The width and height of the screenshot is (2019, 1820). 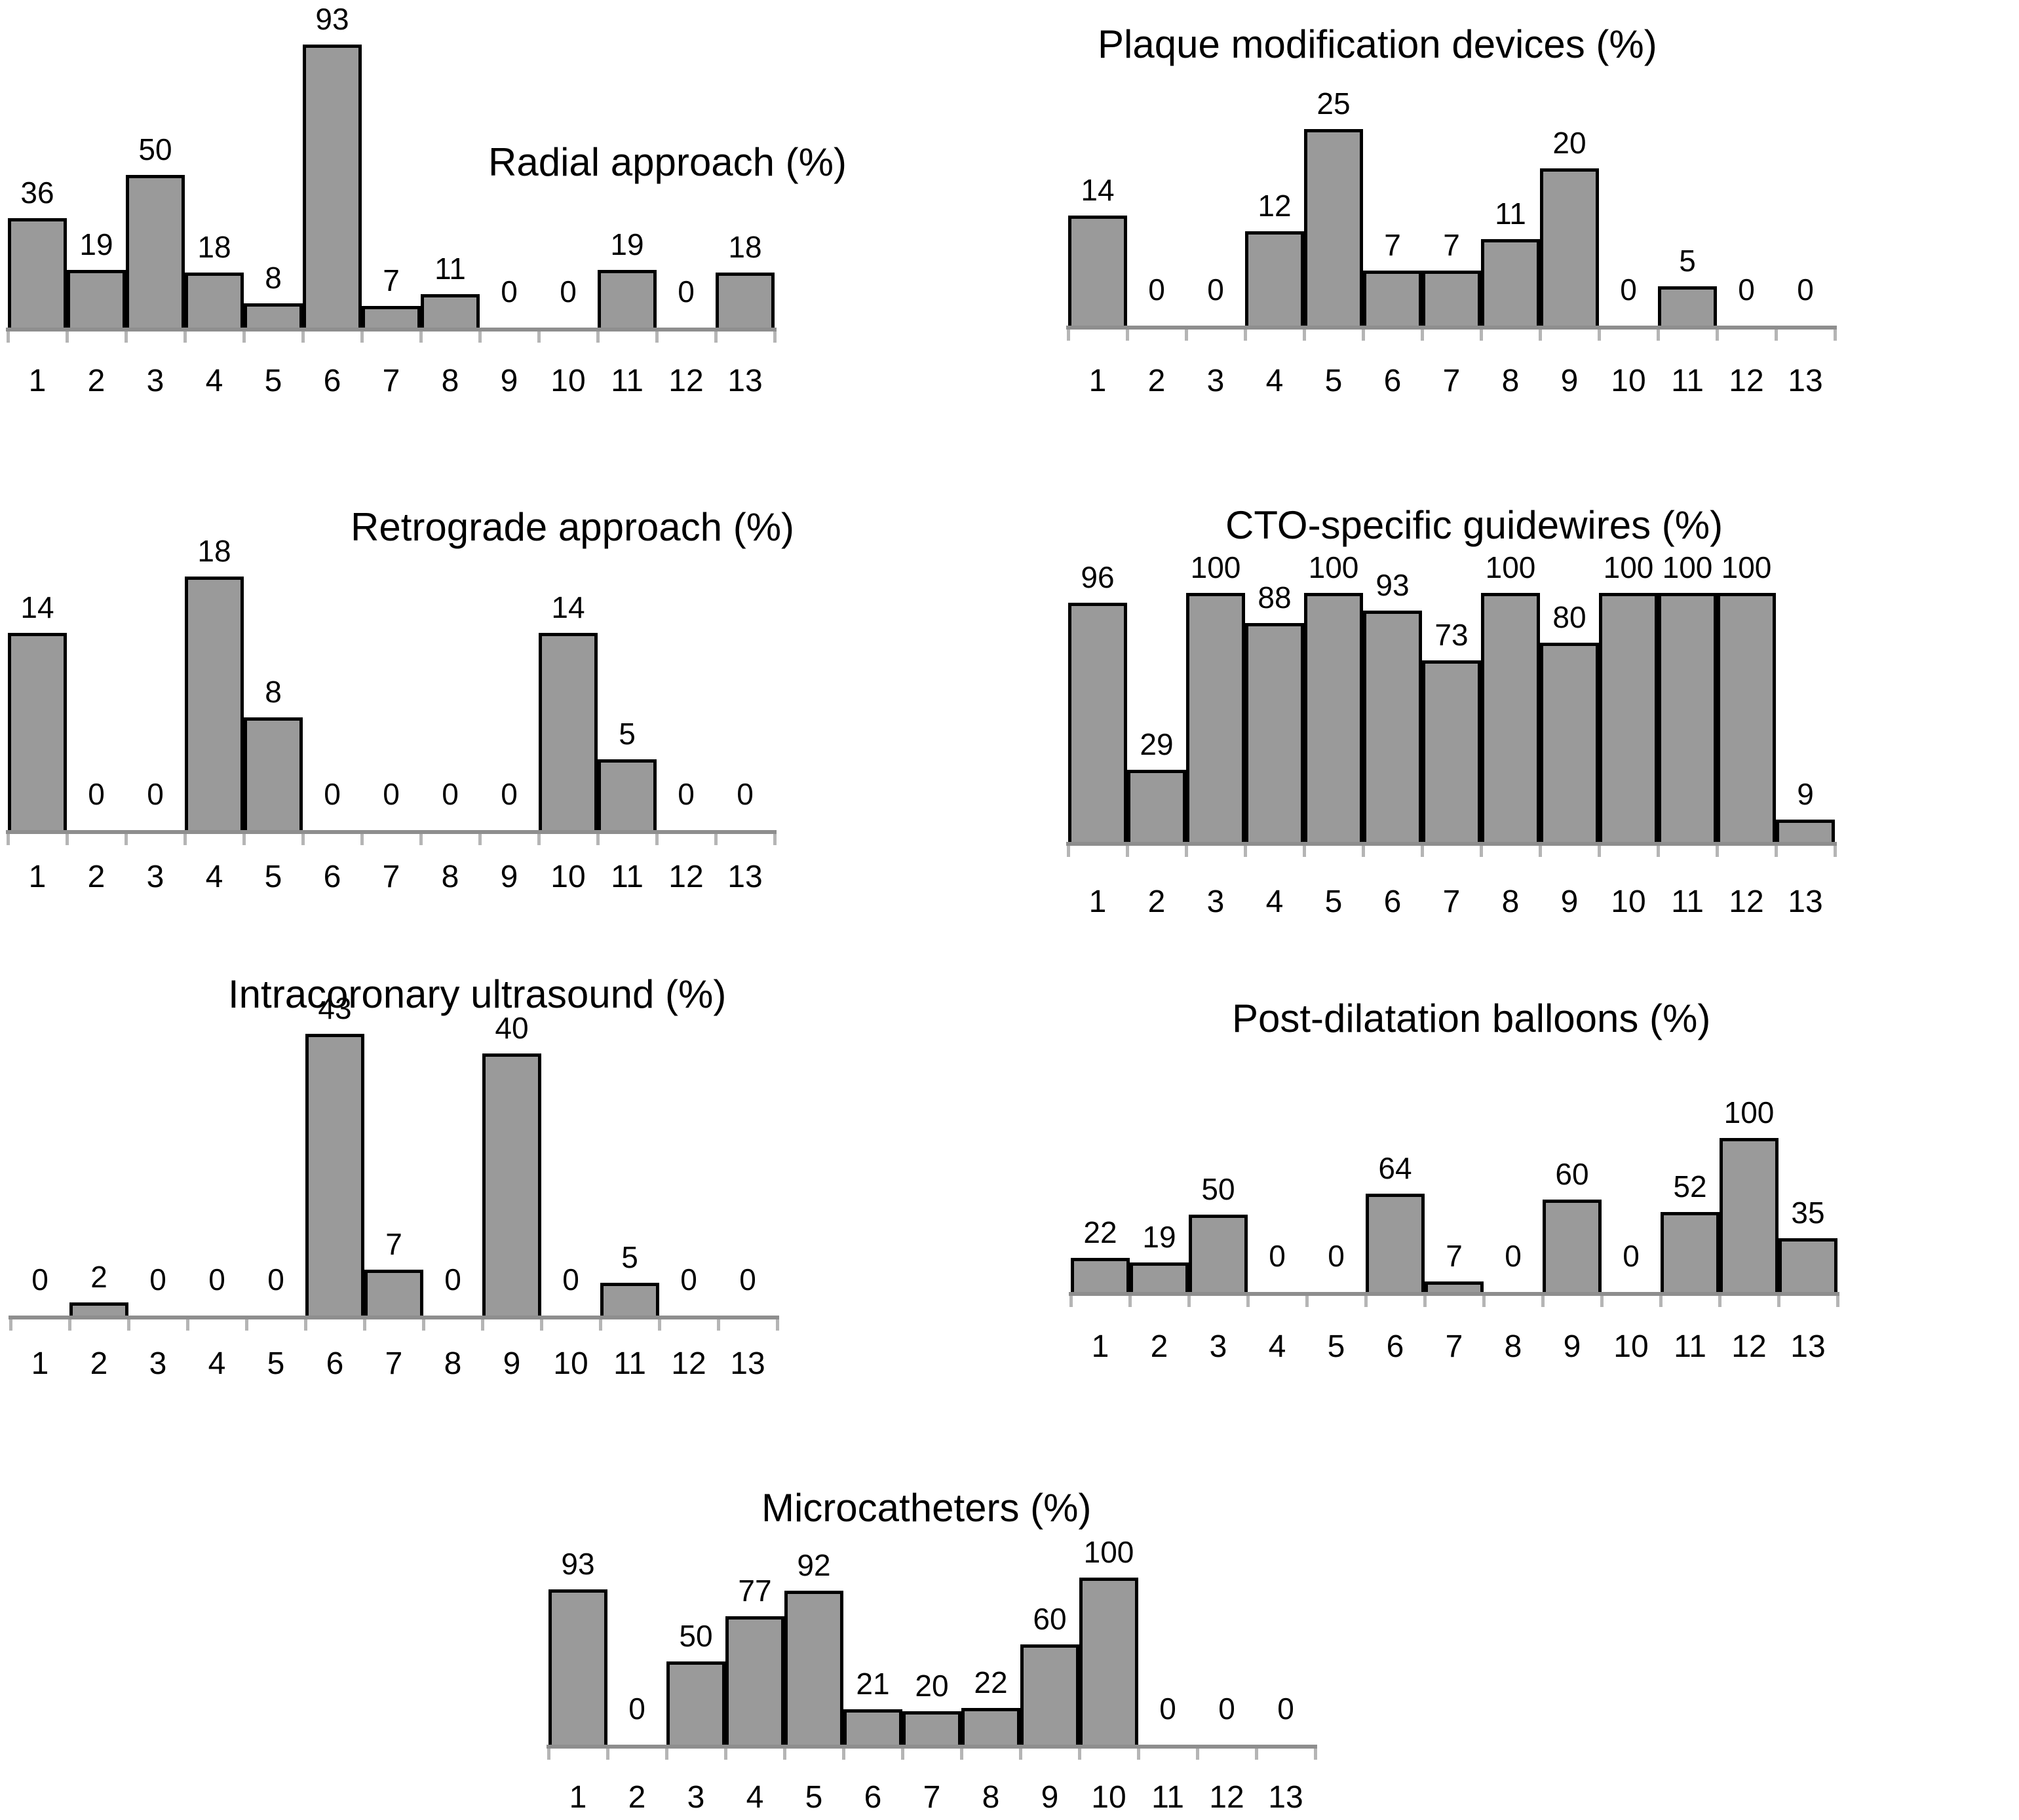 What do you see at coordinates (991, 1798) in the screenshot?
I see `x-tick-label: 8` at bounding box center [991, 1798].